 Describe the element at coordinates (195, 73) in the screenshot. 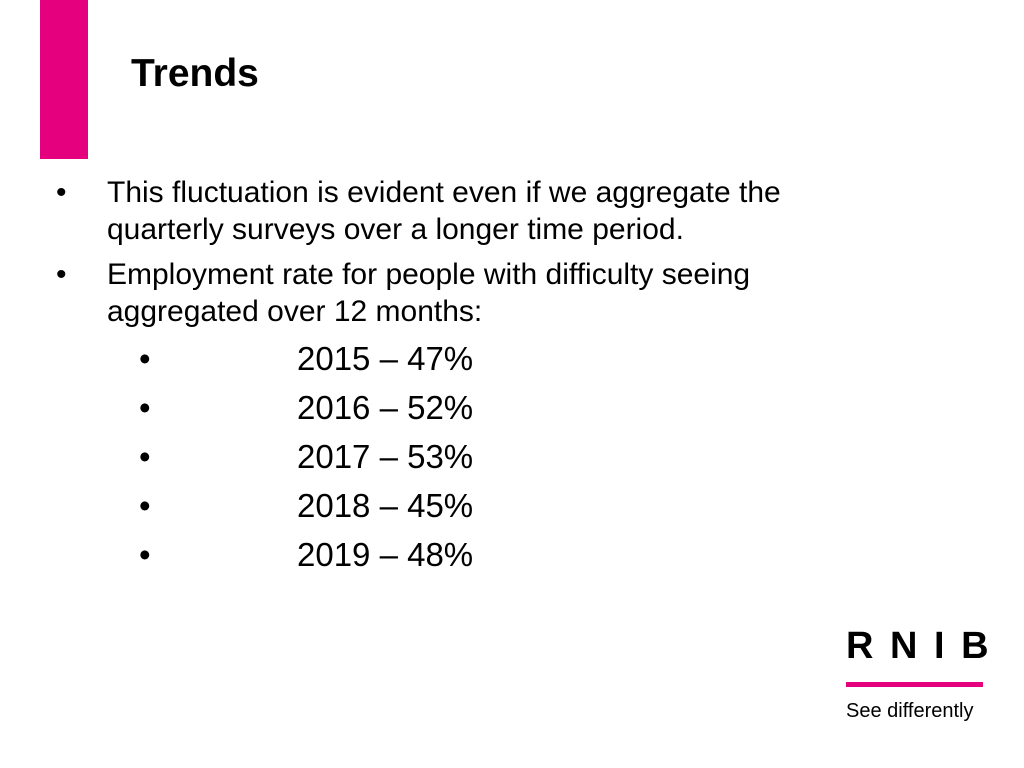

I see `slide-title: Trends` at that location.